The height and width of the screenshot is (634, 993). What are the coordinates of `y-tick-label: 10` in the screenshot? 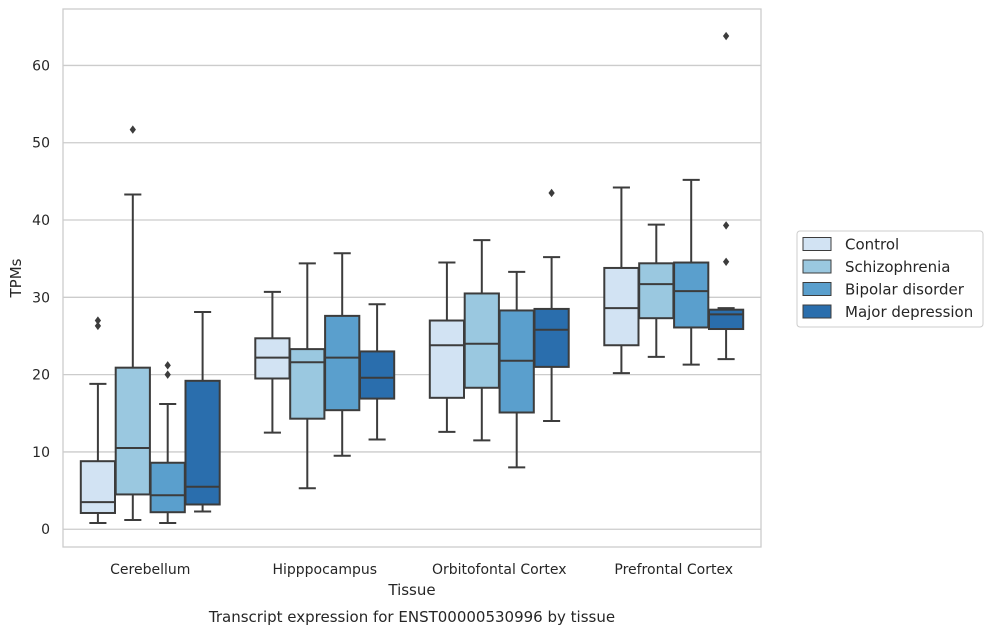 It's located at (41, 453).